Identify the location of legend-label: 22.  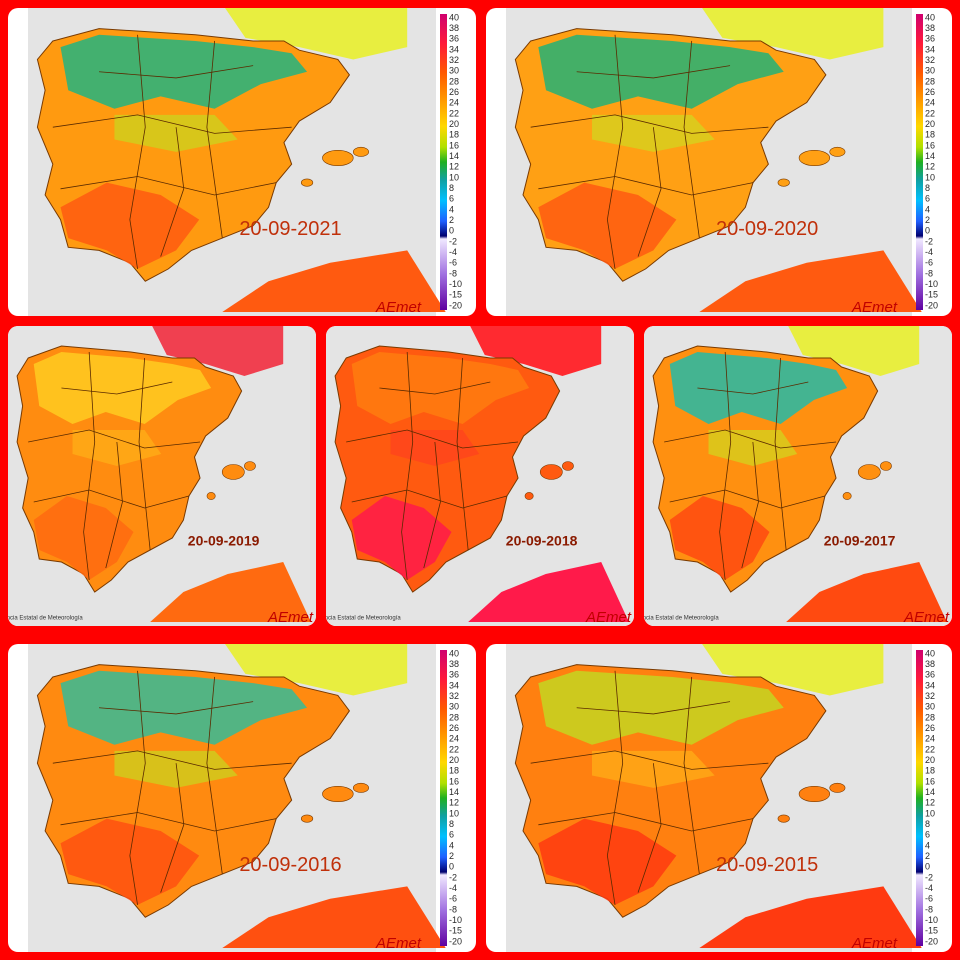
(454, 113).